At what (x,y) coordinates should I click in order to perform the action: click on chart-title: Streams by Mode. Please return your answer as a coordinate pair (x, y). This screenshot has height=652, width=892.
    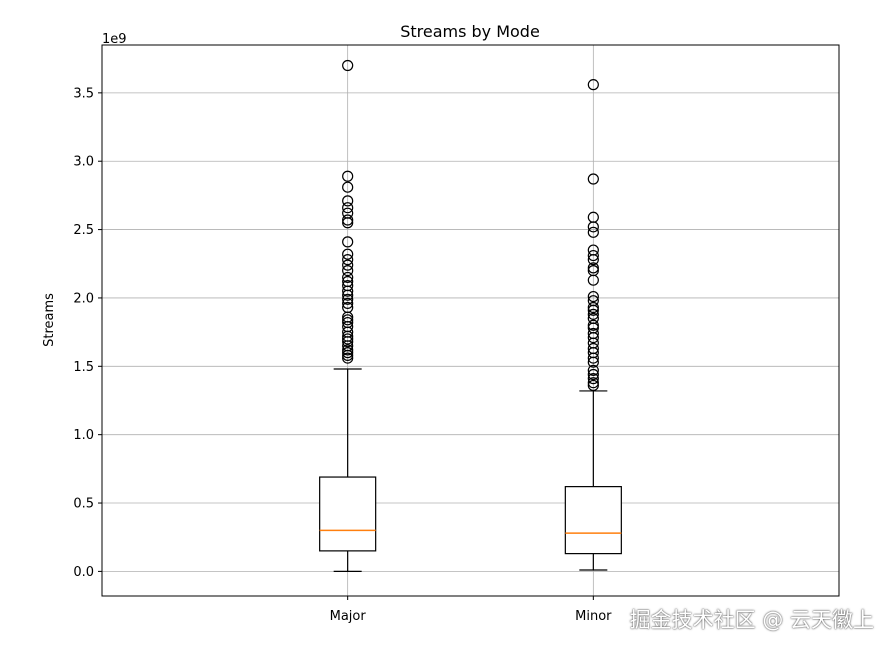
    Looking at the image, I should click on (470, 31).